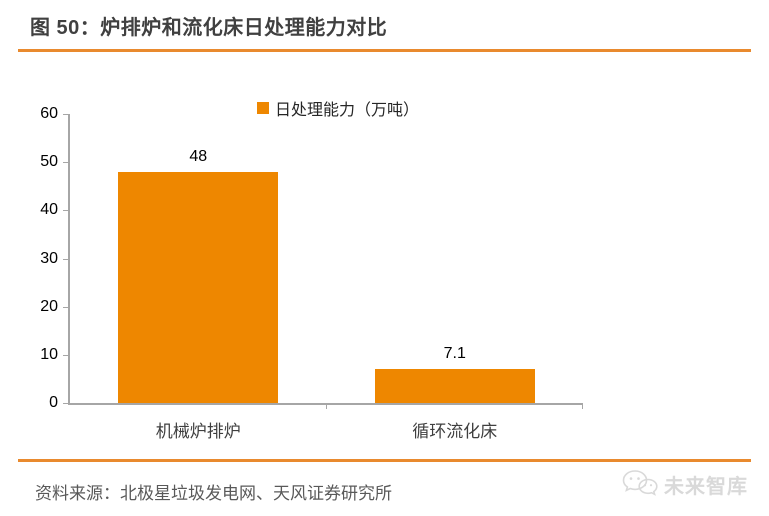 The image size is (769, 516). What do you see at coordinates (384, 460) in the screenshot?
I see `footer-divider` at bounding box center [384, 460].